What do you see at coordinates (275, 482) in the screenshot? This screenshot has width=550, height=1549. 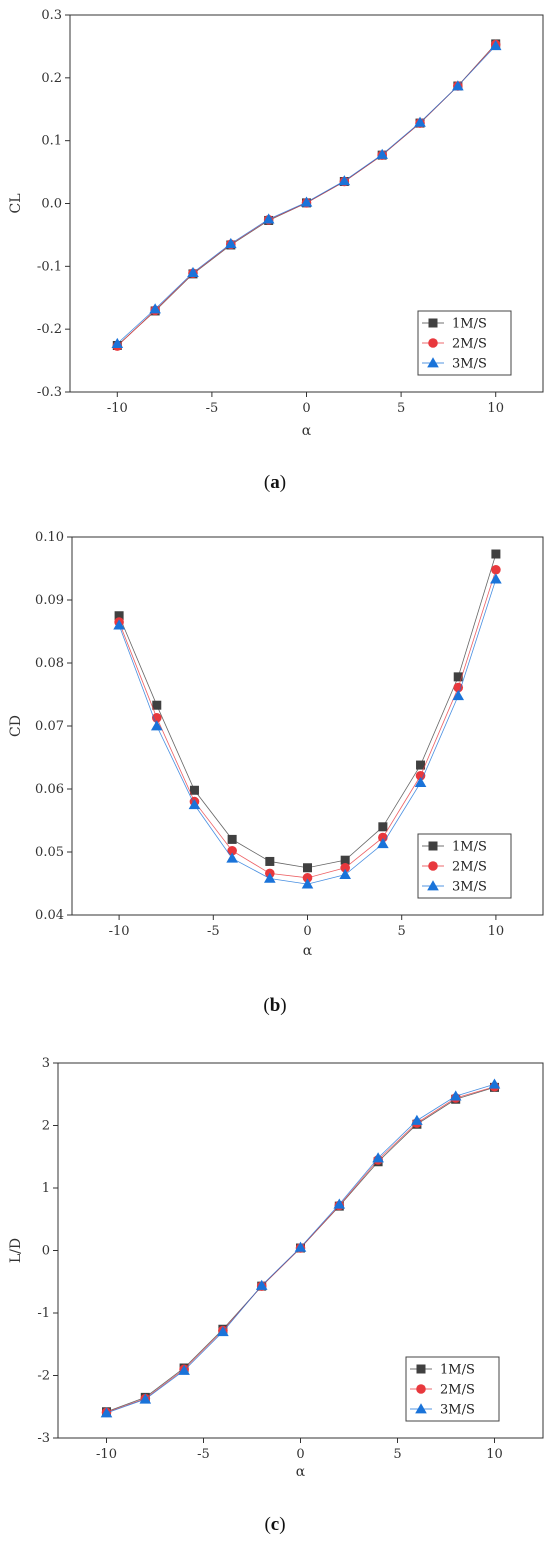 I see `chart-caption: (a)` at bounding box center [275, 482].